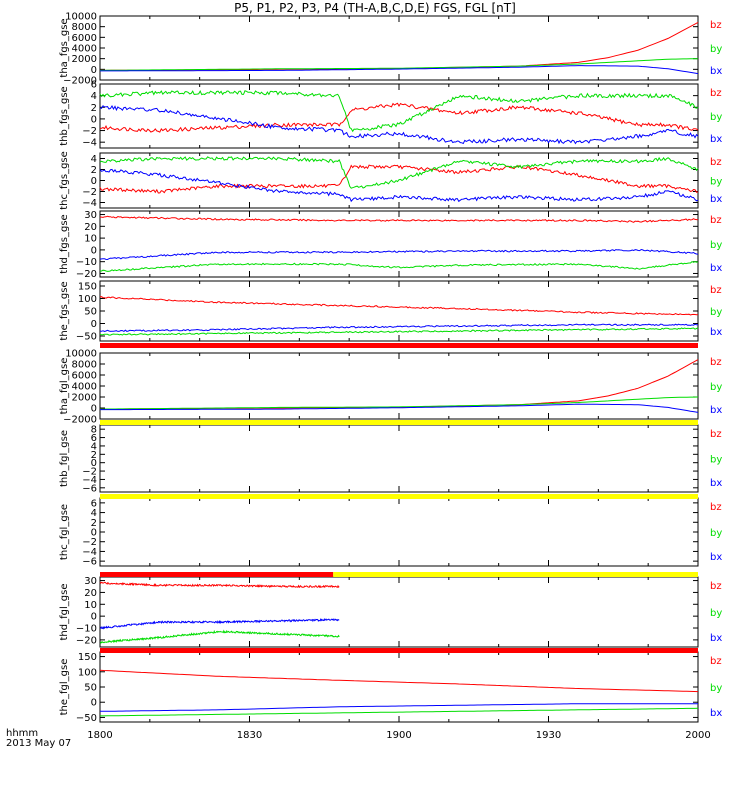  Describe the element at coordinates (89, 488) in the screenshot. I see `y-tick-label: −6` at that location.